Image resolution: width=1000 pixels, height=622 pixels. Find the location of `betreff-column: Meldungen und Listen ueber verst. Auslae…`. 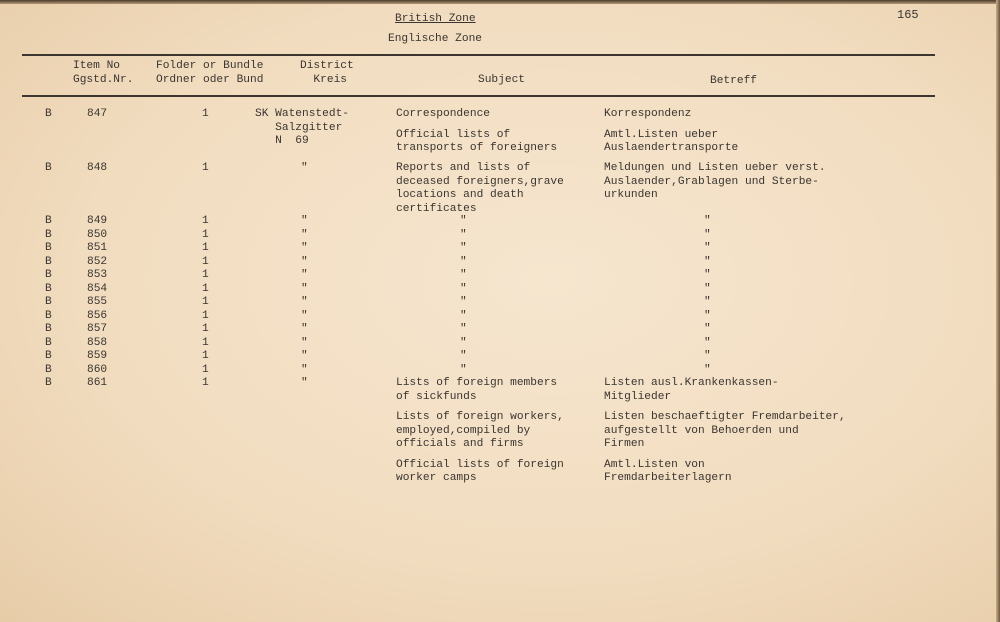

betreff-column: Meldungen und Listen ueber verst. Auslae… is located at coordinates (715, 186).